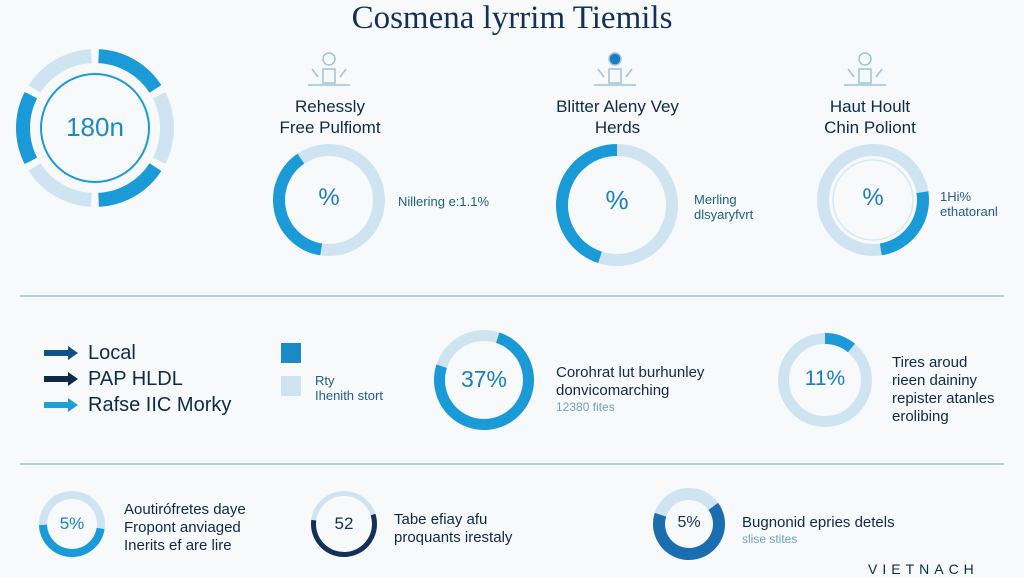 The image size is (1024, 577). I want to click on donut-chart-d2, so click(825, 380).